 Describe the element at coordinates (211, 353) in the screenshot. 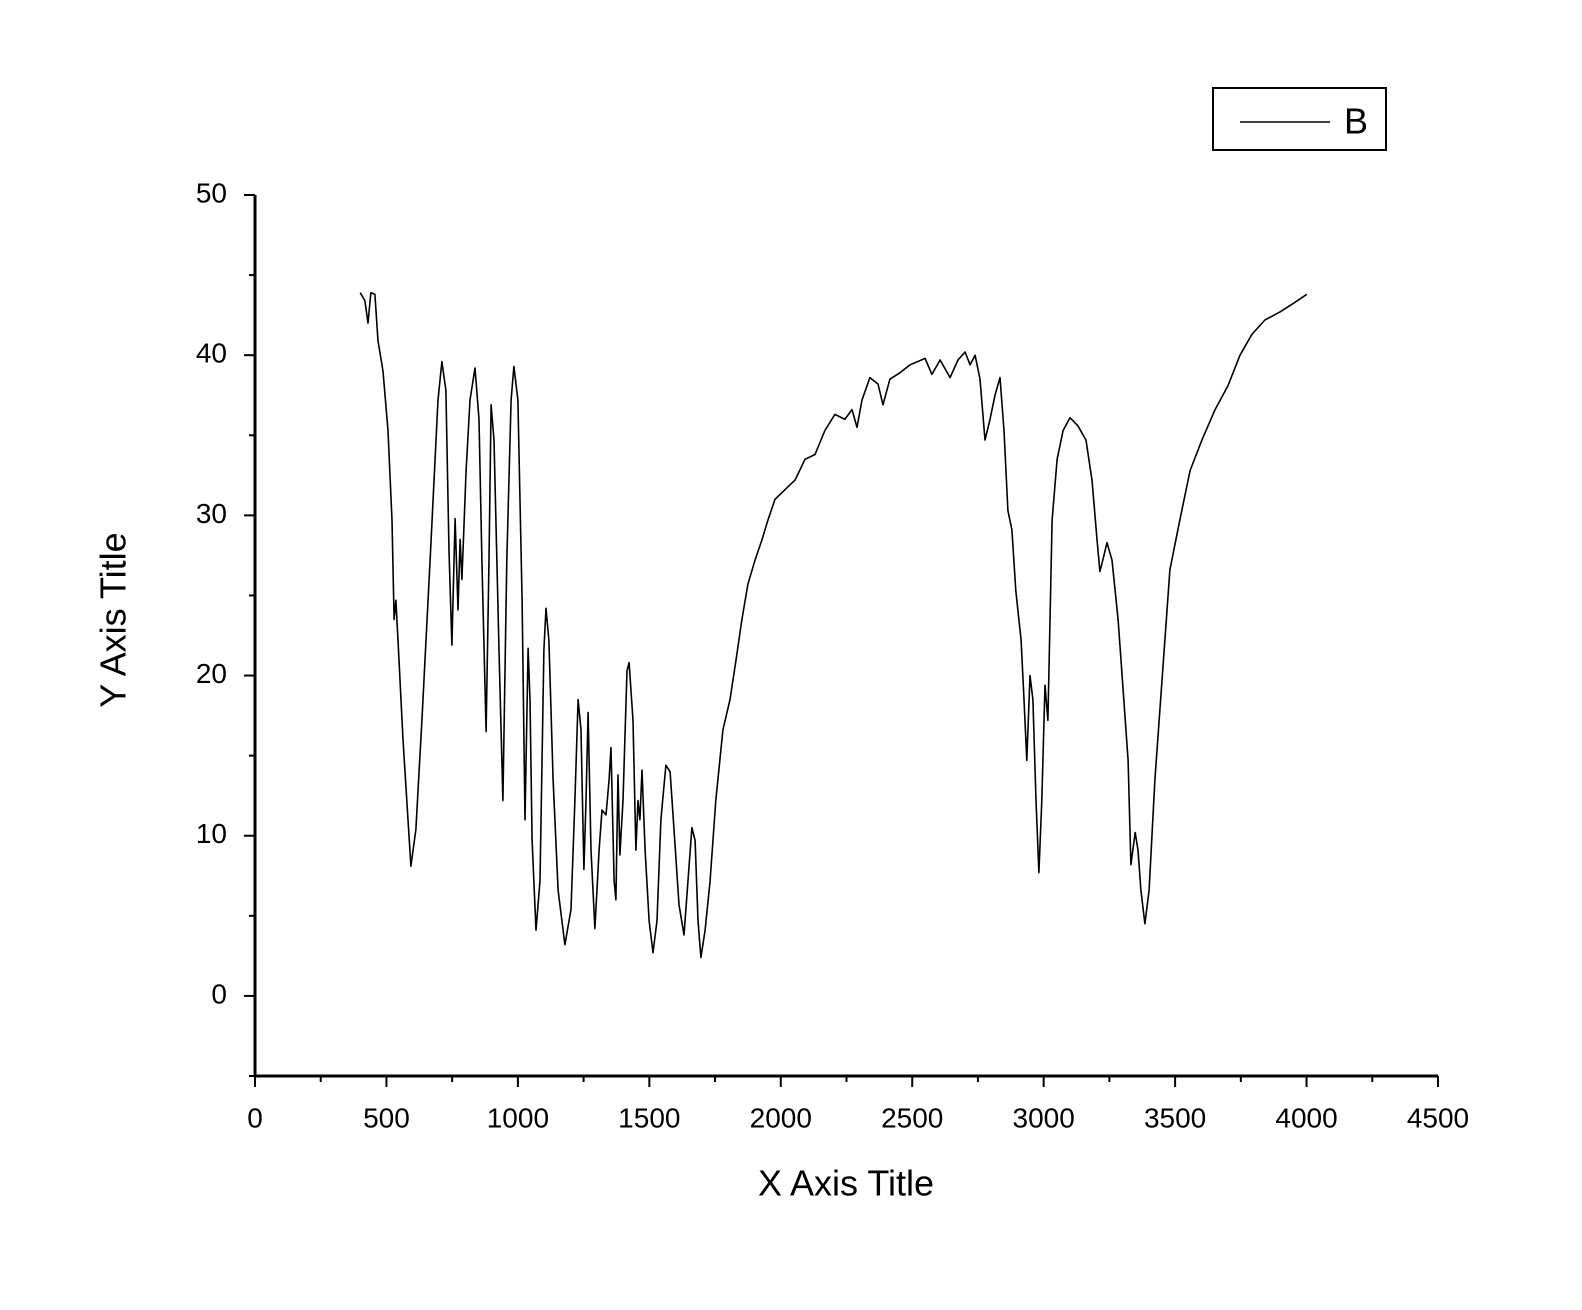

I see `y-tick-label: 40` at that location.